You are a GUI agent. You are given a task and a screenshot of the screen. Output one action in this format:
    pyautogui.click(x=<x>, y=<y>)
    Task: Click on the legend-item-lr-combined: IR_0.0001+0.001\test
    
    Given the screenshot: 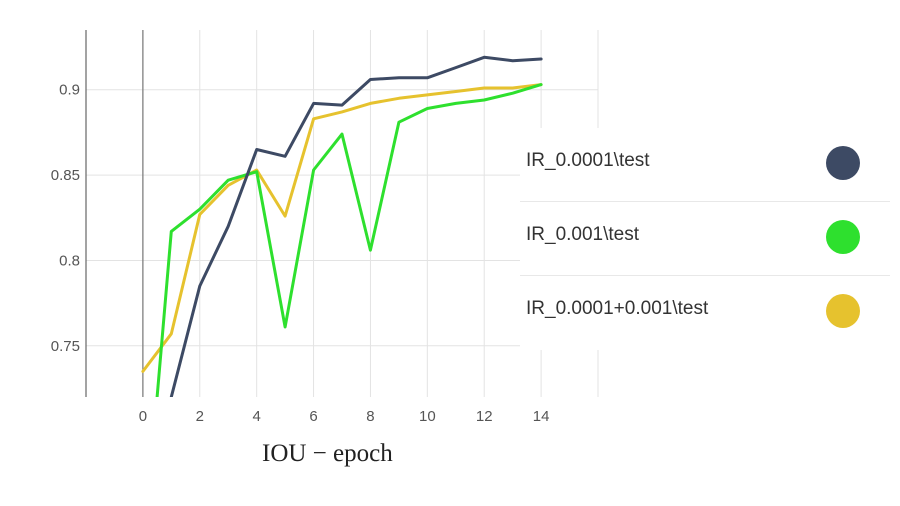 What is the action you would take?
    pyautogui.click(x=705, y=313)
    